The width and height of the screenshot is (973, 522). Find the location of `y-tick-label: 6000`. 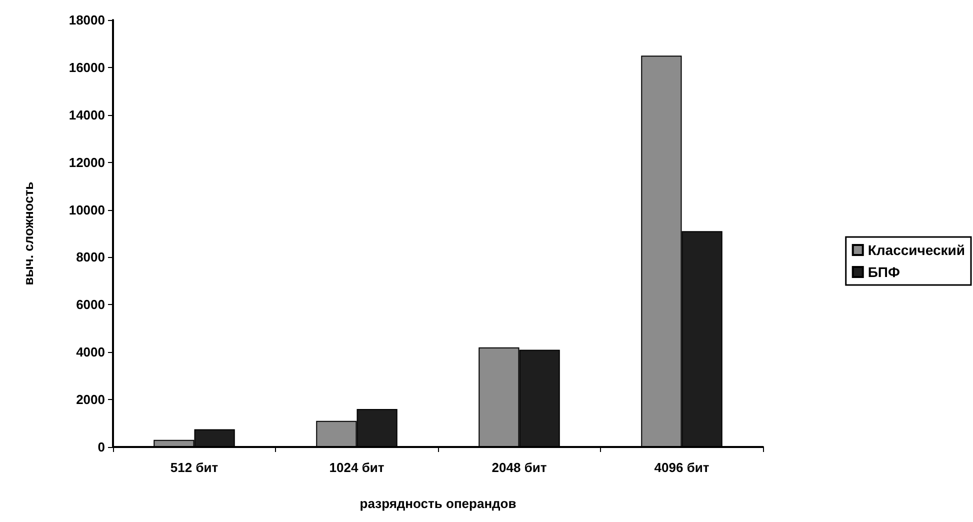

y-tick-label: 6000 is located at coordinates (90, 304).